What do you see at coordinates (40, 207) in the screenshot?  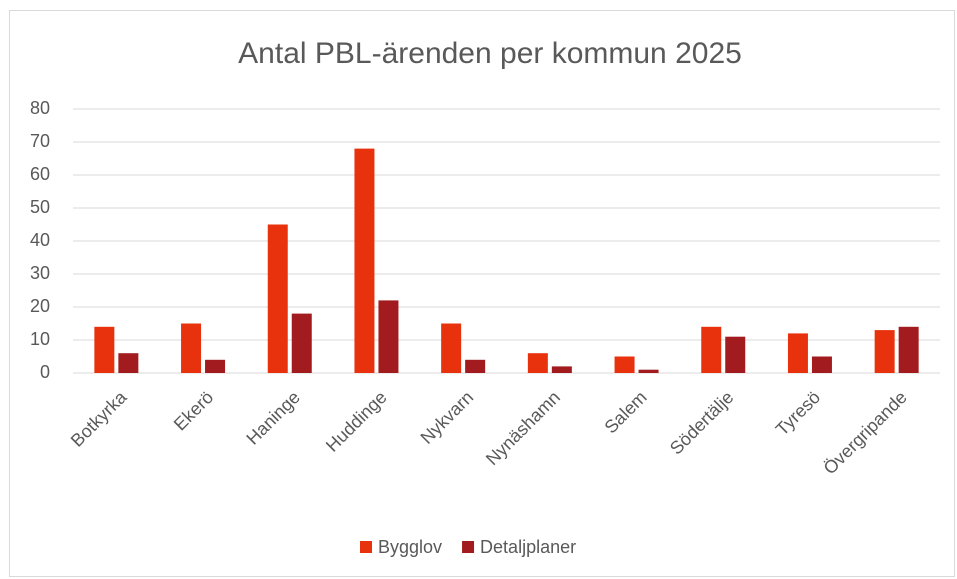 I see `y-tick-label: 50` at bounding box center [40, 207].